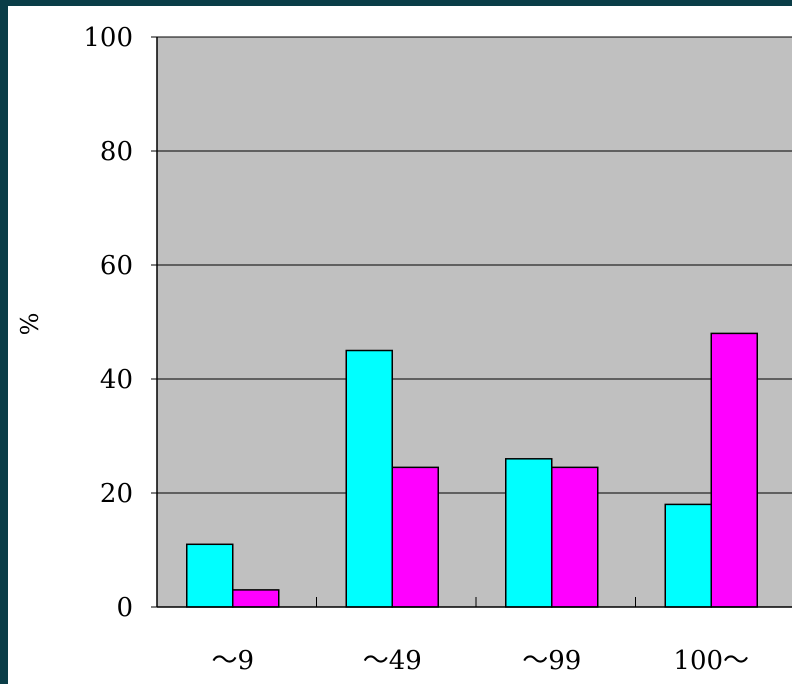 The image size is (792, 684). I want to click on x-category-label: ～49, so click(392, 661).